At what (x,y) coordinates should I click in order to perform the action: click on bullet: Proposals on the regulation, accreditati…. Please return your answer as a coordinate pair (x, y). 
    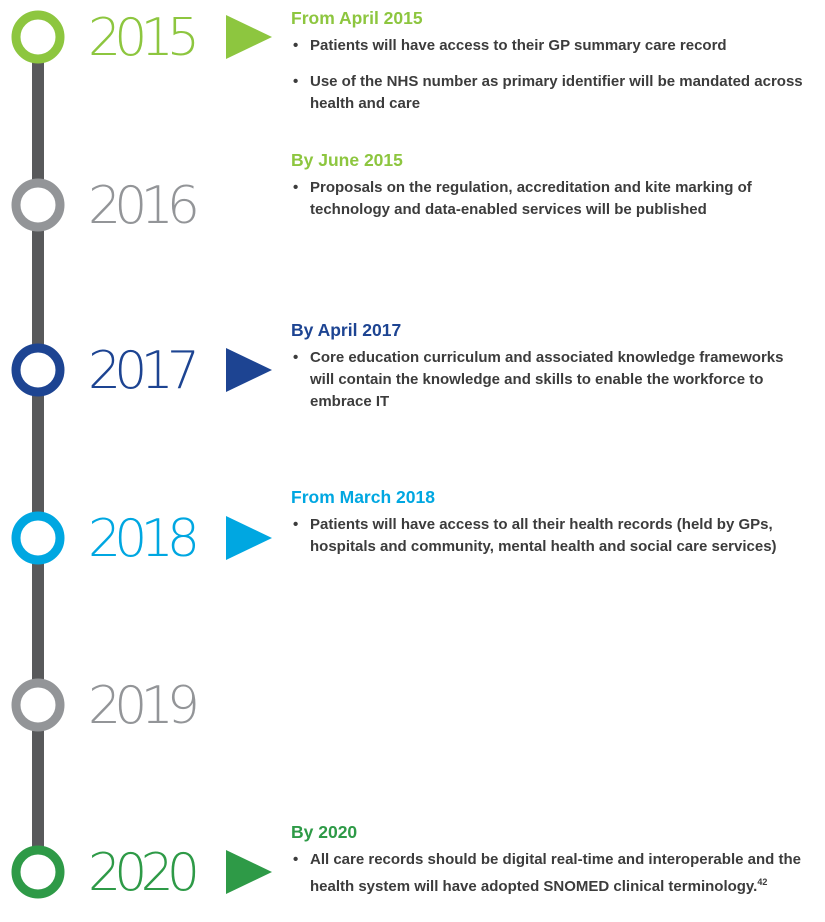
    Looking at the image, I should click on (550, 199).